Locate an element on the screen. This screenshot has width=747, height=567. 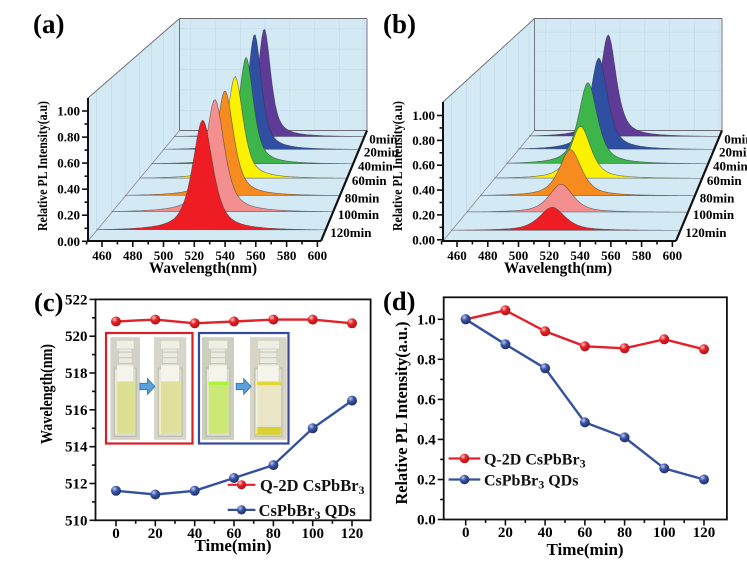
svg-text: 510 is located at coordinates (76, 521).